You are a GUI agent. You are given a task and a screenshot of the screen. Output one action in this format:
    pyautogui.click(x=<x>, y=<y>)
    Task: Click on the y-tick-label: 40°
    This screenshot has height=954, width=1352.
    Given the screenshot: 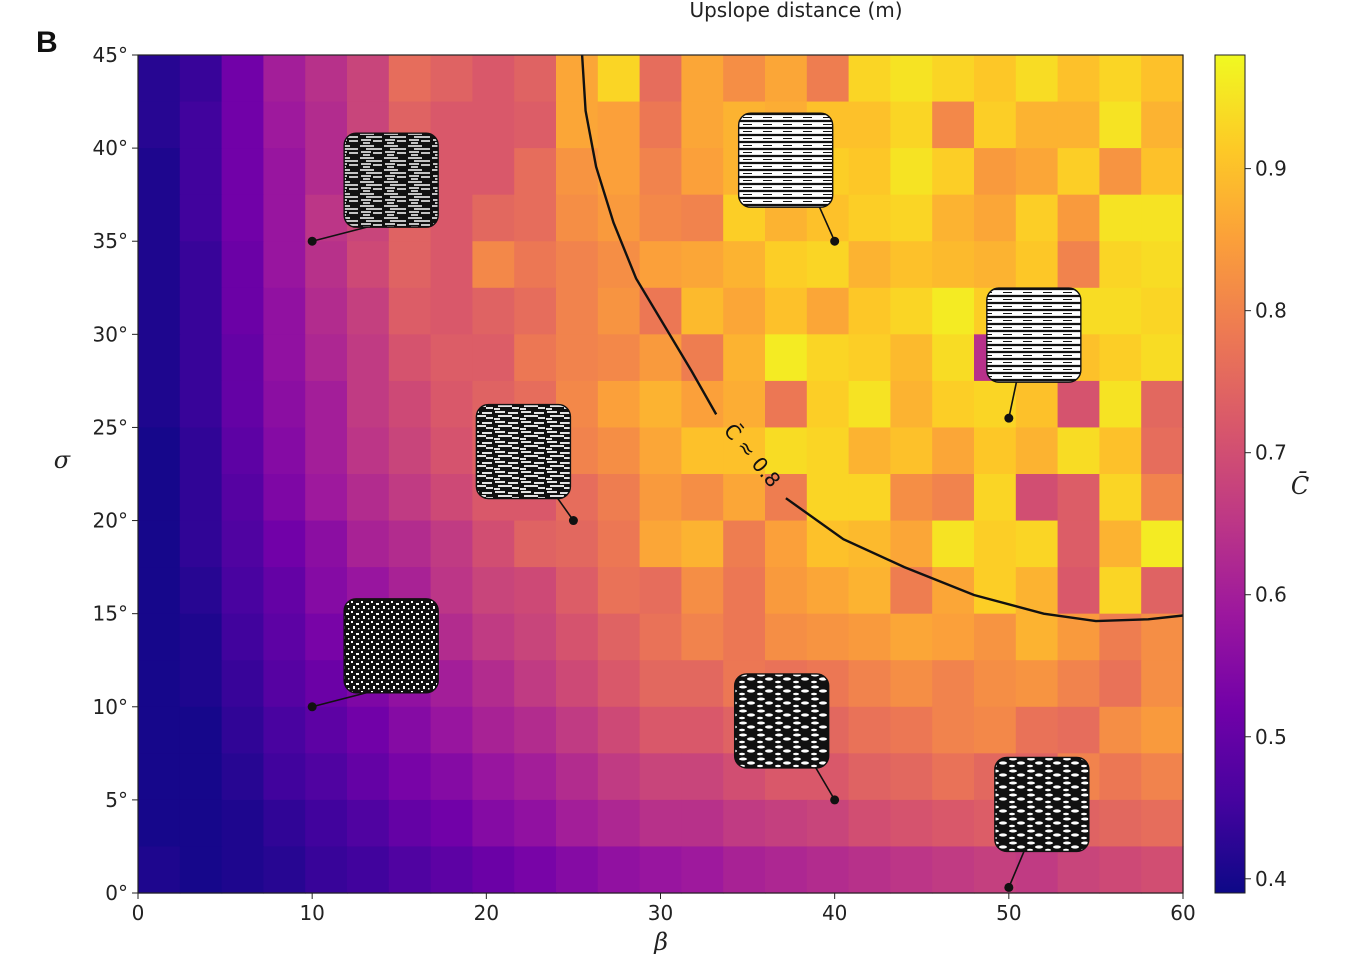 What is the action you would take?
    pyautogui.click(x=110, y=148)
    